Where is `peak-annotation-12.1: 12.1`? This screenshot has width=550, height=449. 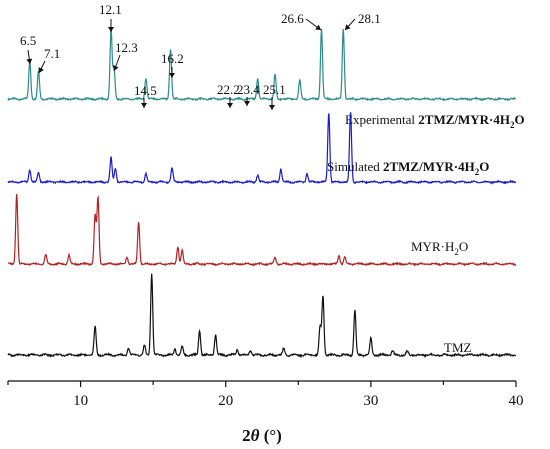 peak-annotation-12.1: 12.1 is located at coordinates (110, 9).